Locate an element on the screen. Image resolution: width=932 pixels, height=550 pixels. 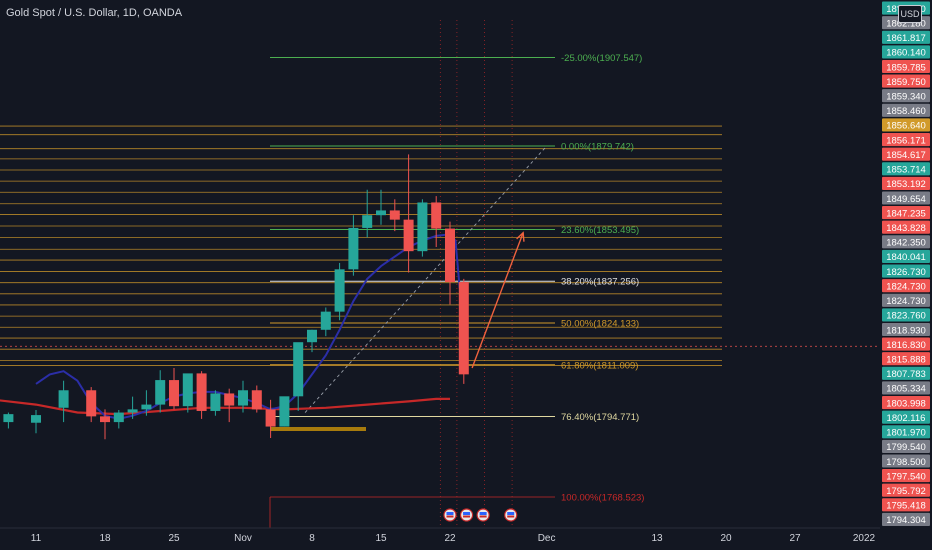
time-axis-tick: 11 is located at coordinates (36, 538).